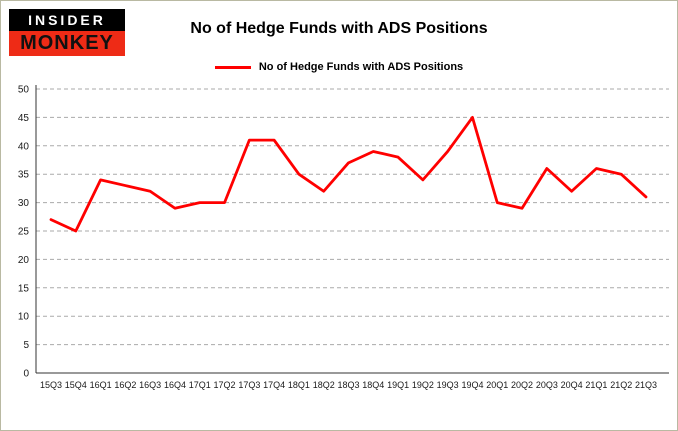 The height and width of the screenshot is (431, 678). What do you see at coordinates (324, 385) in the screenshot?
I see `x-tick-label: 18Q2` at bounding box center [324, 385].